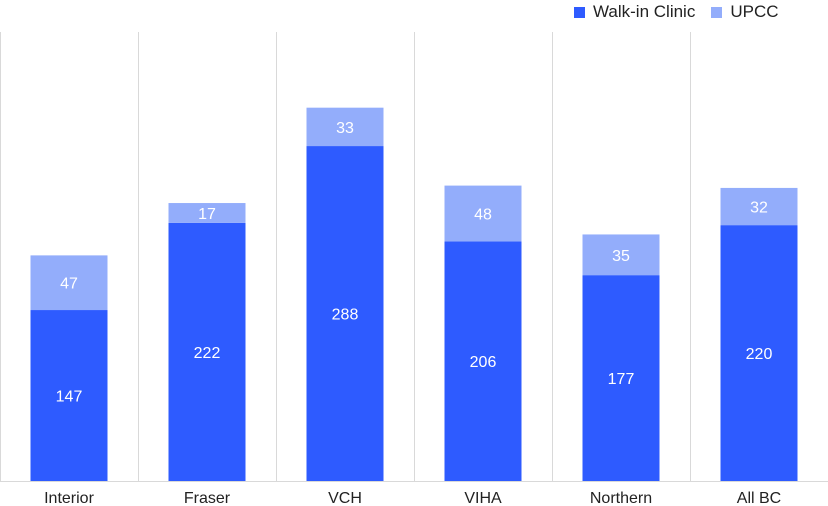 The width and height of the screenshot is (828, 506). I want to click on data-label: 17, so click(207, 214).